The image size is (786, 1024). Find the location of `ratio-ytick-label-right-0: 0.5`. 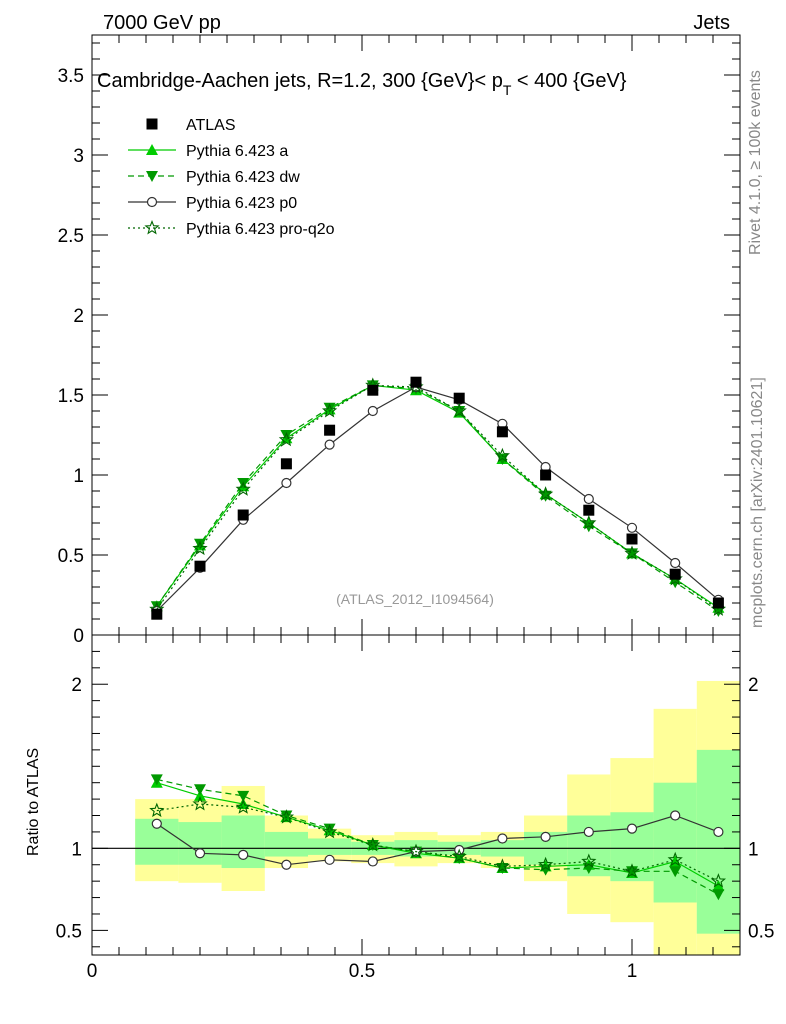

ratio-ytick-label-right-0: 0.5 is located at coordinates (761, 931).